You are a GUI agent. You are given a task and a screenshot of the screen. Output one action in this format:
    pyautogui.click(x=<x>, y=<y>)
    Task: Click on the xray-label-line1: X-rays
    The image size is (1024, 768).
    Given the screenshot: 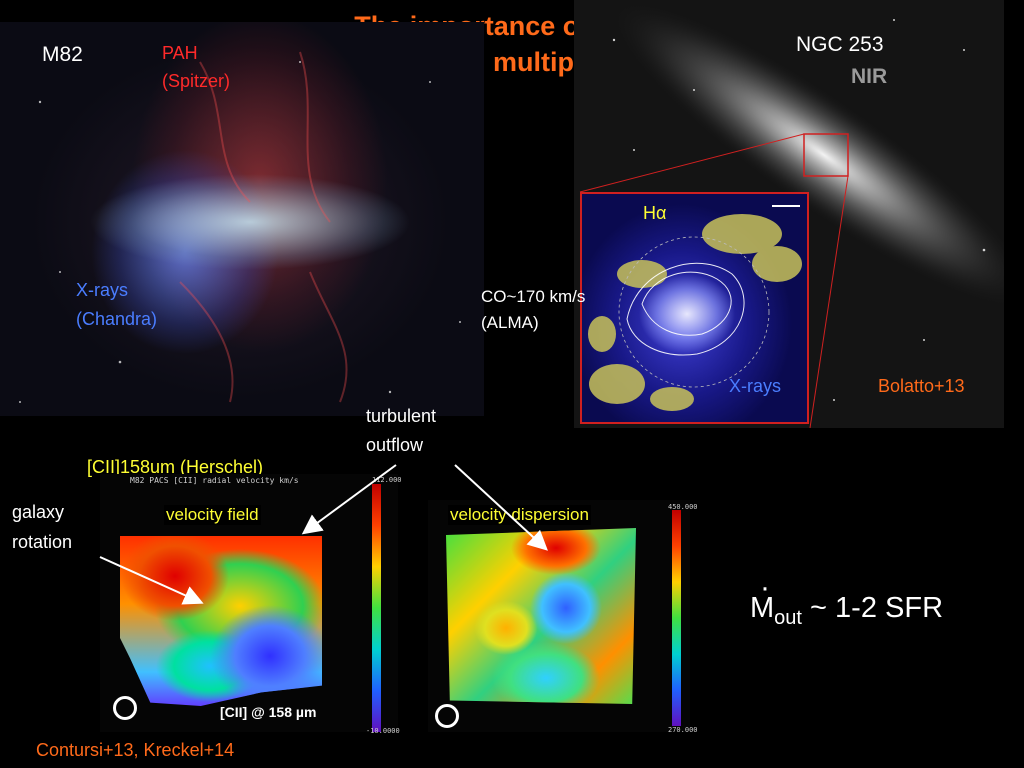 What is the action you would take?
    pyautogui.click(x=102, y=290)
    